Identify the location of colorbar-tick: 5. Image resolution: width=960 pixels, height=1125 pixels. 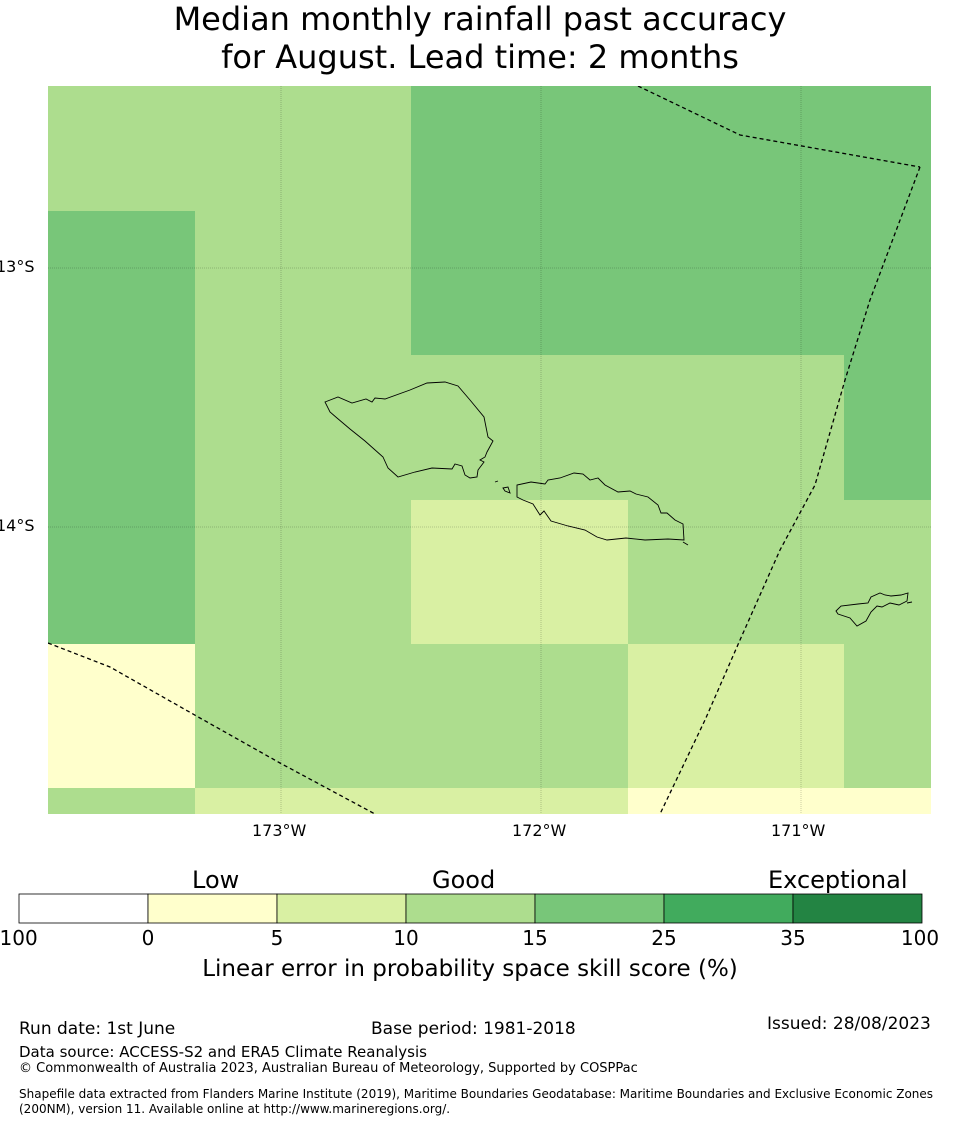
(277, 938).